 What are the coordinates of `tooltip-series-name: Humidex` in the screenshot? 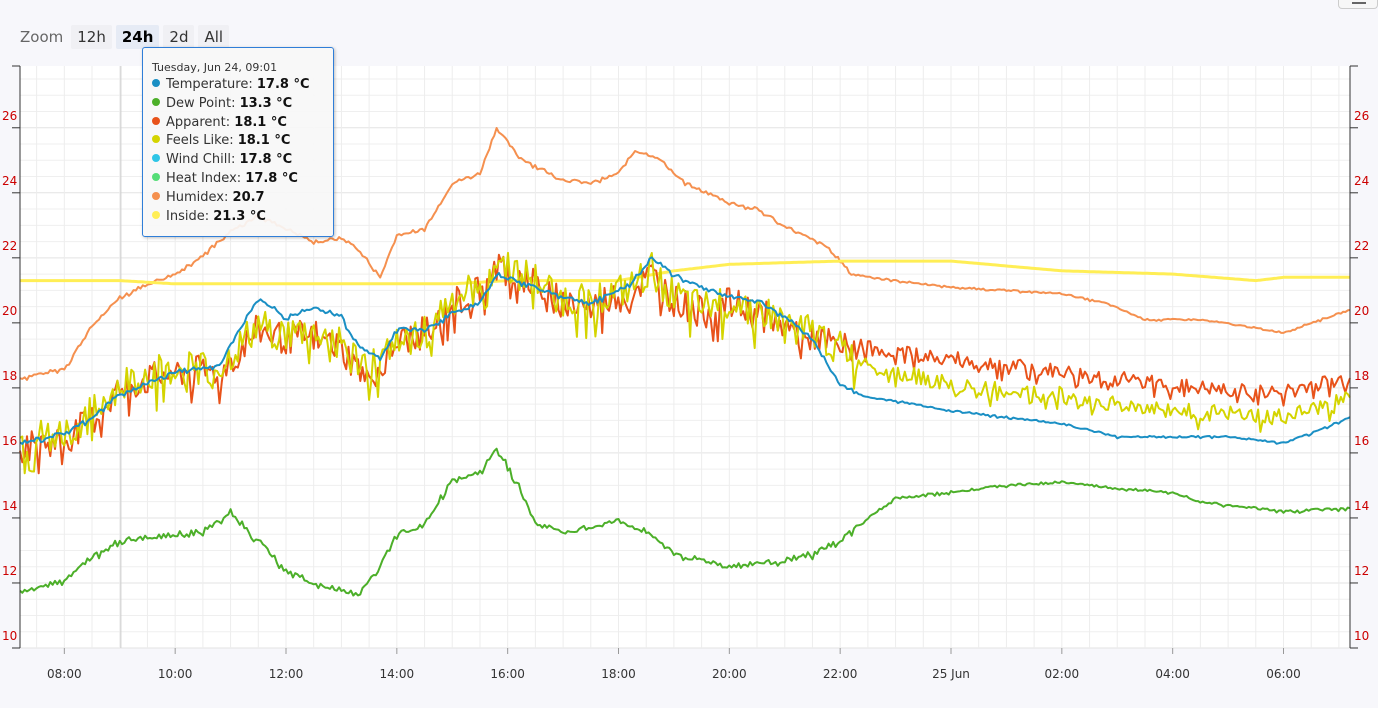 It's located at (195, 197).